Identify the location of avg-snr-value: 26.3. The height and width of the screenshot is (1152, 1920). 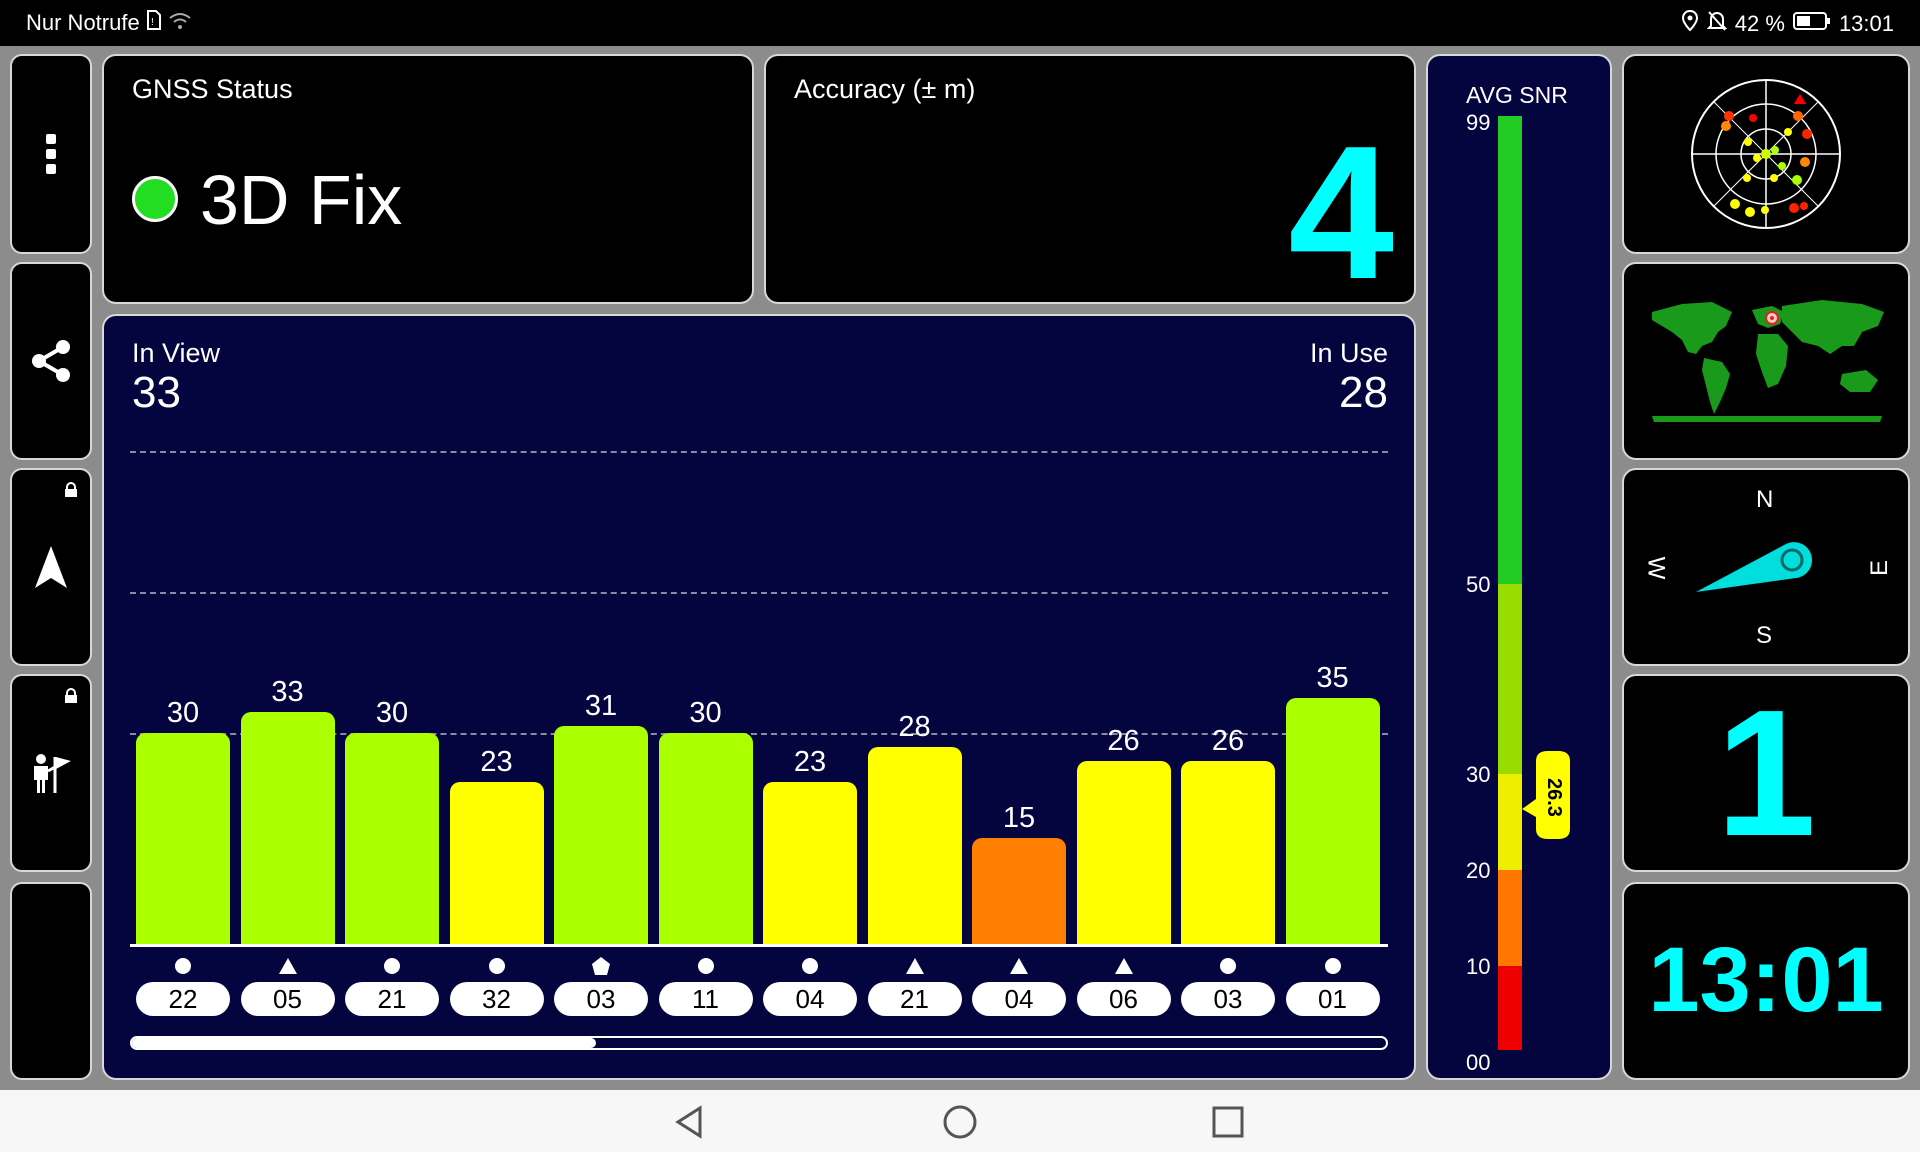
(1554, 798).